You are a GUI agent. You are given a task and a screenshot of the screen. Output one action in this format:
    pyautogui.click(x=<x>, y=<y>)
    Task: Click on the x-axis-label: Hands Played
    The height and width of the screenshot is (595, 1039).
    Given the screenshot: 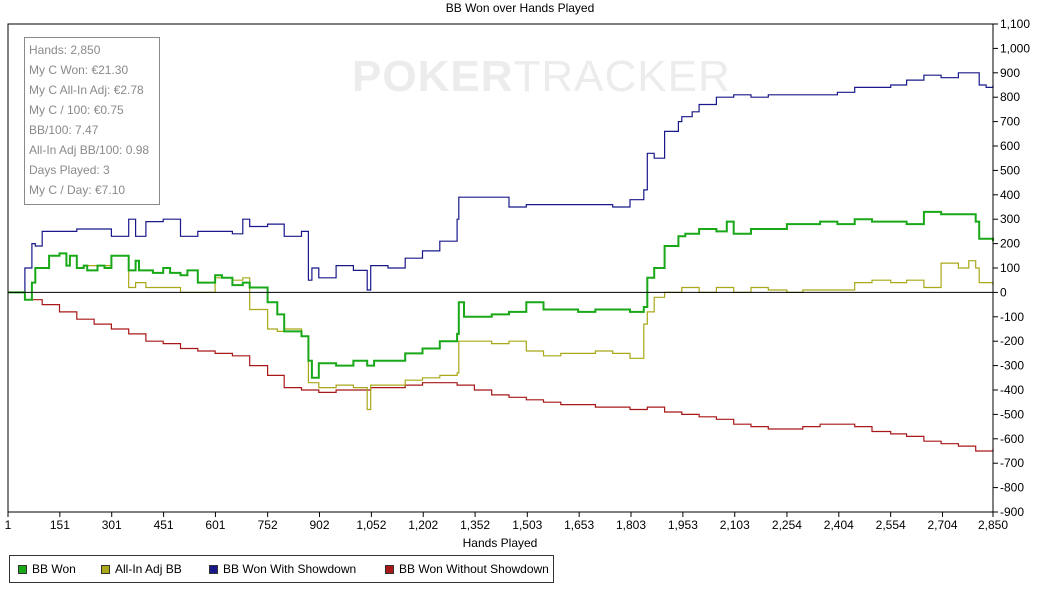 What is the action you would take?
    pyautogui.click(x=500, y=543)
    